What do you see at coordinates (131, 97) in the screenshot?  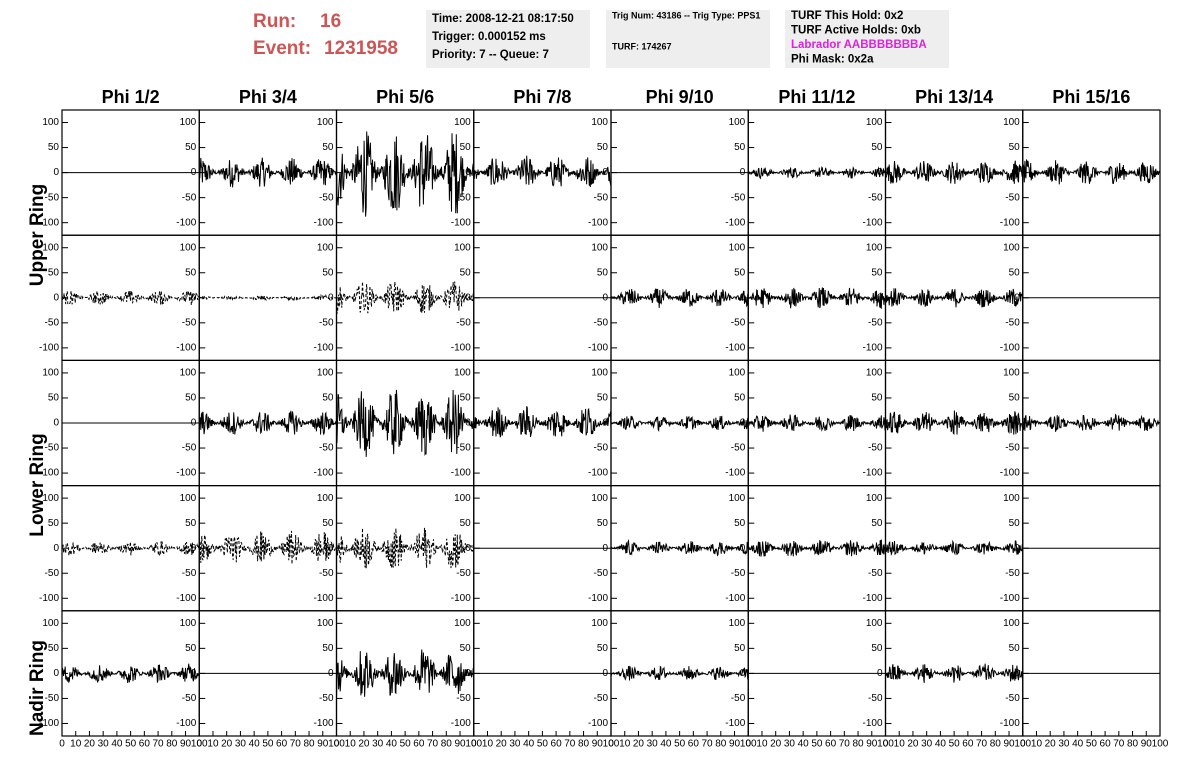 I see `column-title: Phi 1/2` at bounding box center [131, 97].